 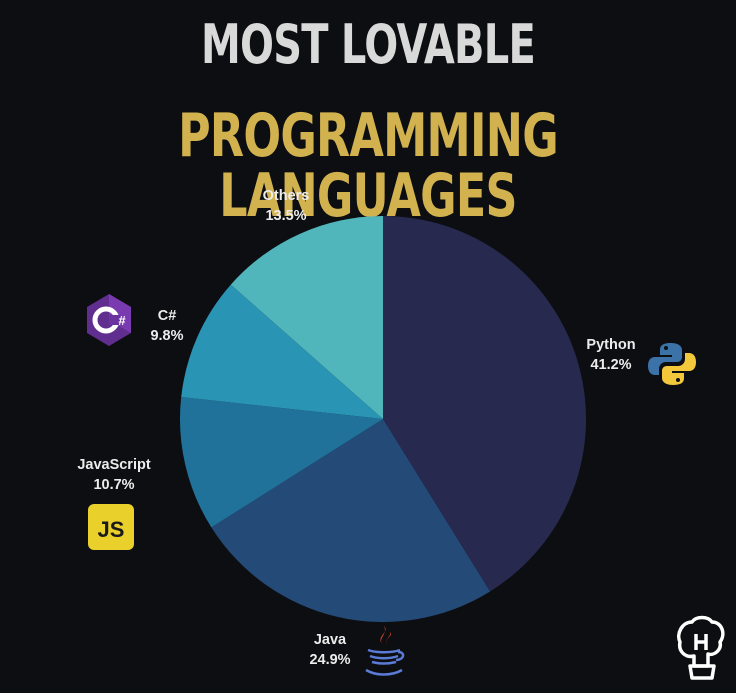 I want to click on title-line-2: PROGRAMMING LANGUAGES, so click(x=368, y=166).